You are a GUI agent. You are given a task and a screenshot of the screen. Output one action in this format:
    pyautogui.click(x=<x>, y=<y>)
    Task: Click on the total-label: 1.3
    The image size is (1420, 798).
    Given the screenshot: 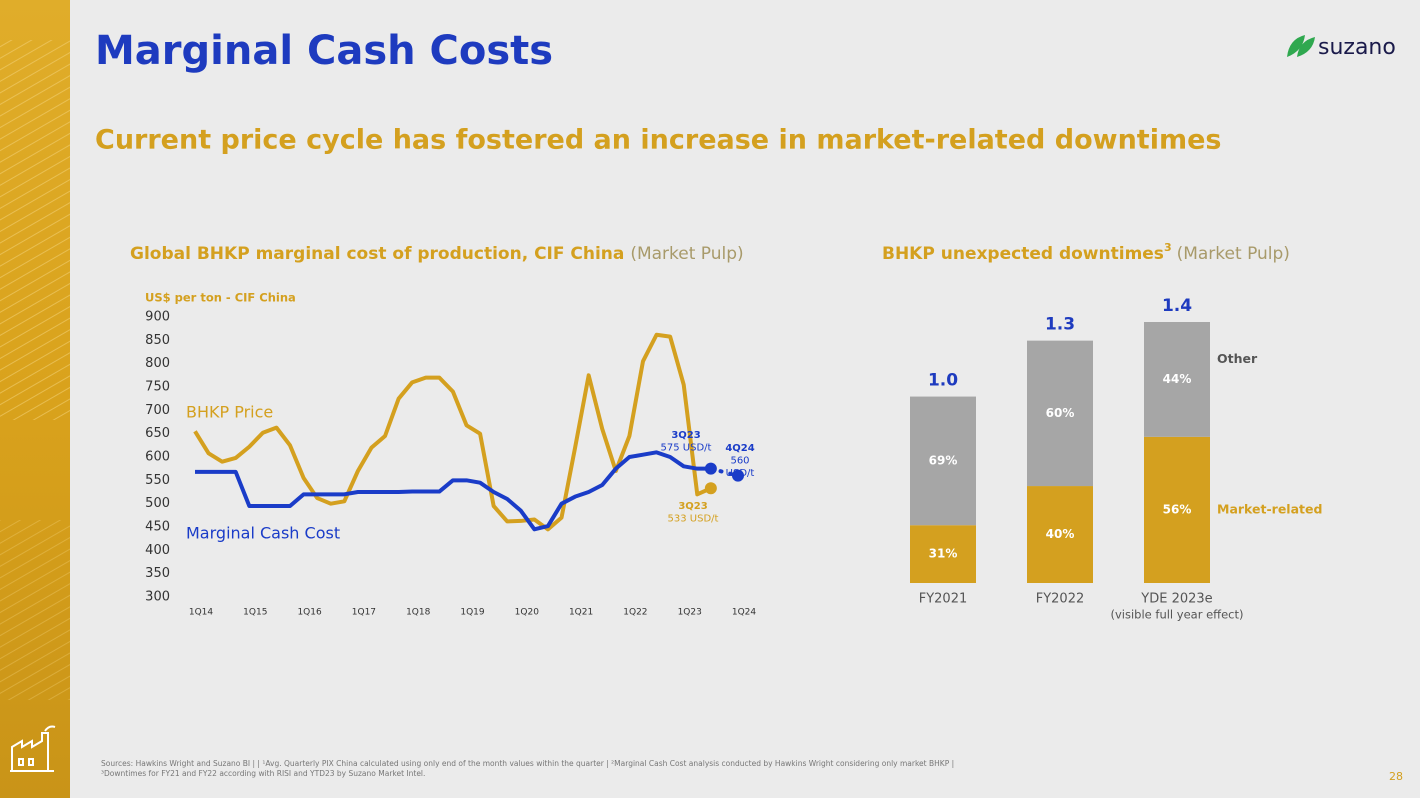 What is the action you would take?
    pyautogui.click(x=1060, y=325)
    